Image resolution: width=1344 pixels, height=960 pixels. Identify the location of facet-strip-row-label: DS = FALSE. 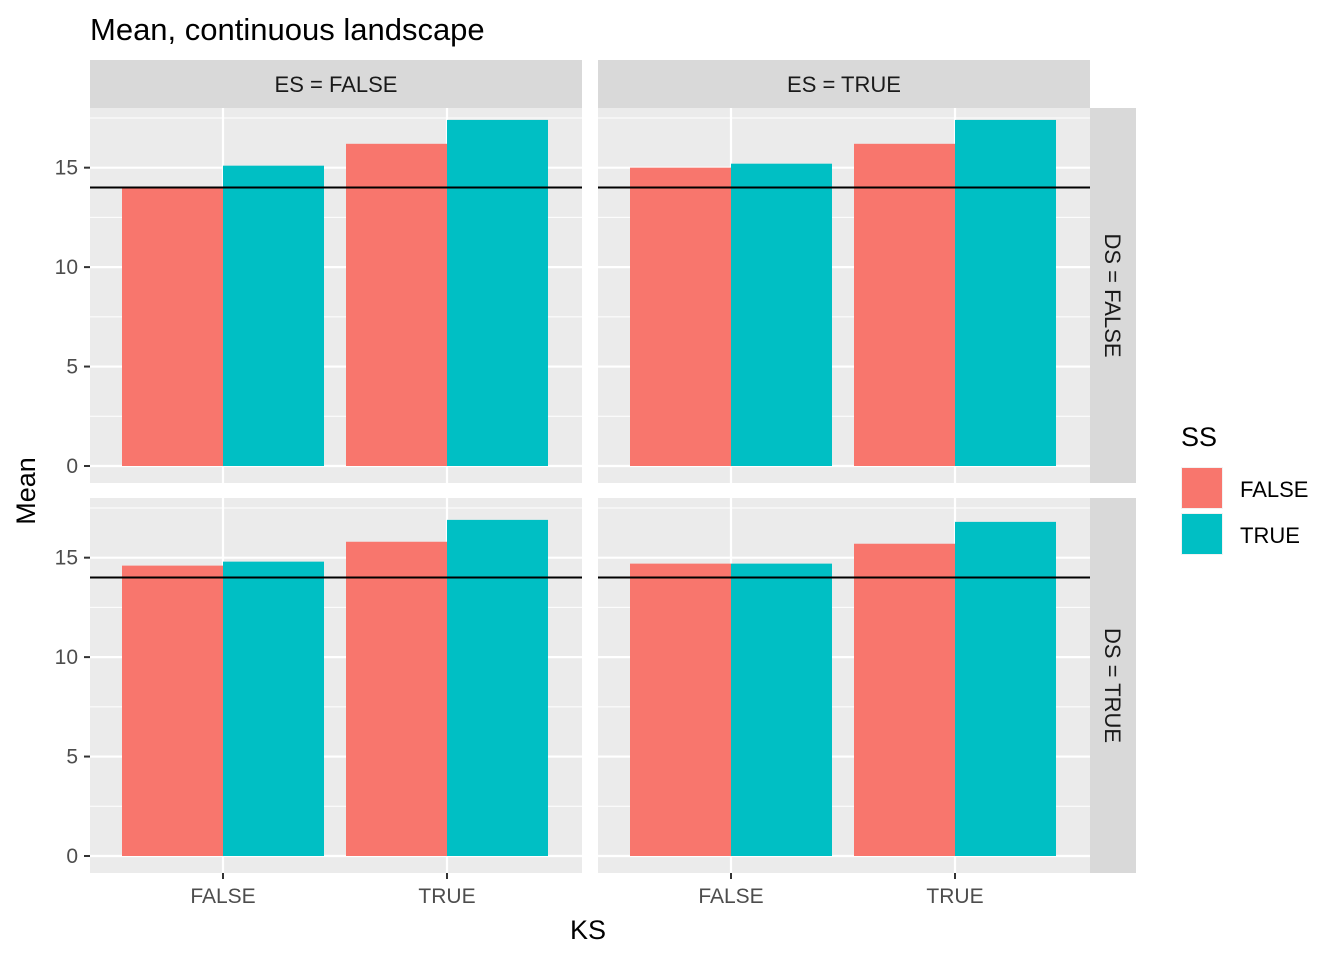
(1112, 295).